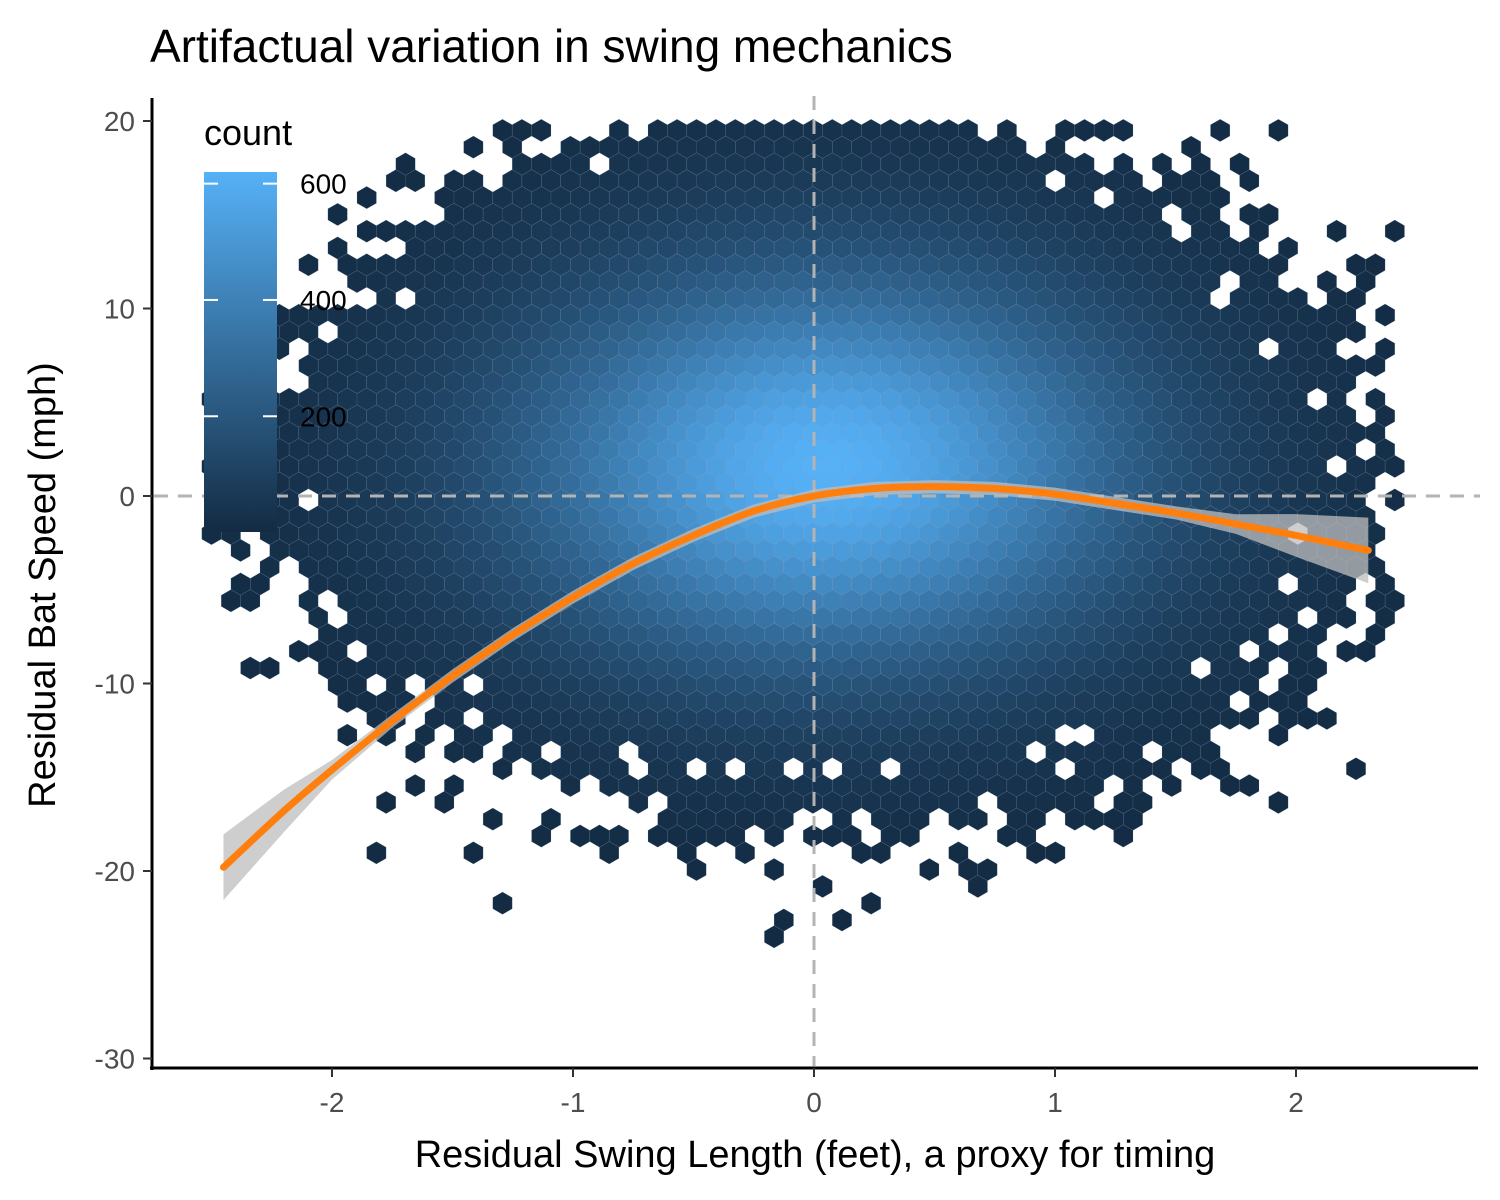 This screenshot has height=1200, width=1500. I want to click on chart-title: Artifactual variation in swing mechanics, so click(551, 46).